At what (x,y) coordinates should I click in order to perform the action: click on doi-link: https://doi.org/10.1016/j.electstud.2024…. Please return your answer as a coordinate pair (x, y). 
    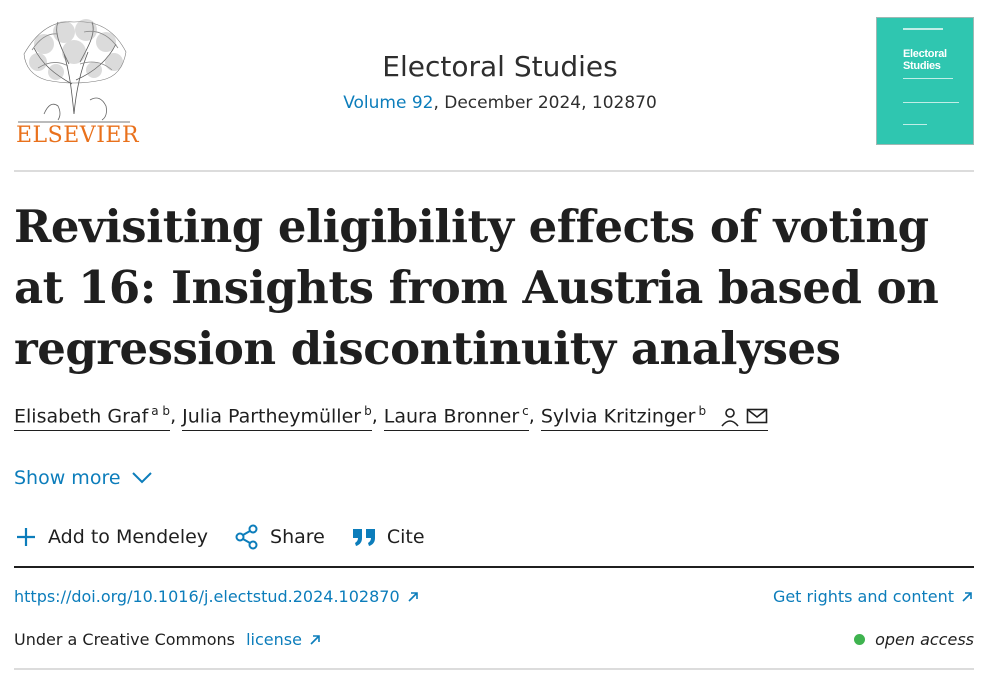
    Looking at the image, I should click on (217, 596).